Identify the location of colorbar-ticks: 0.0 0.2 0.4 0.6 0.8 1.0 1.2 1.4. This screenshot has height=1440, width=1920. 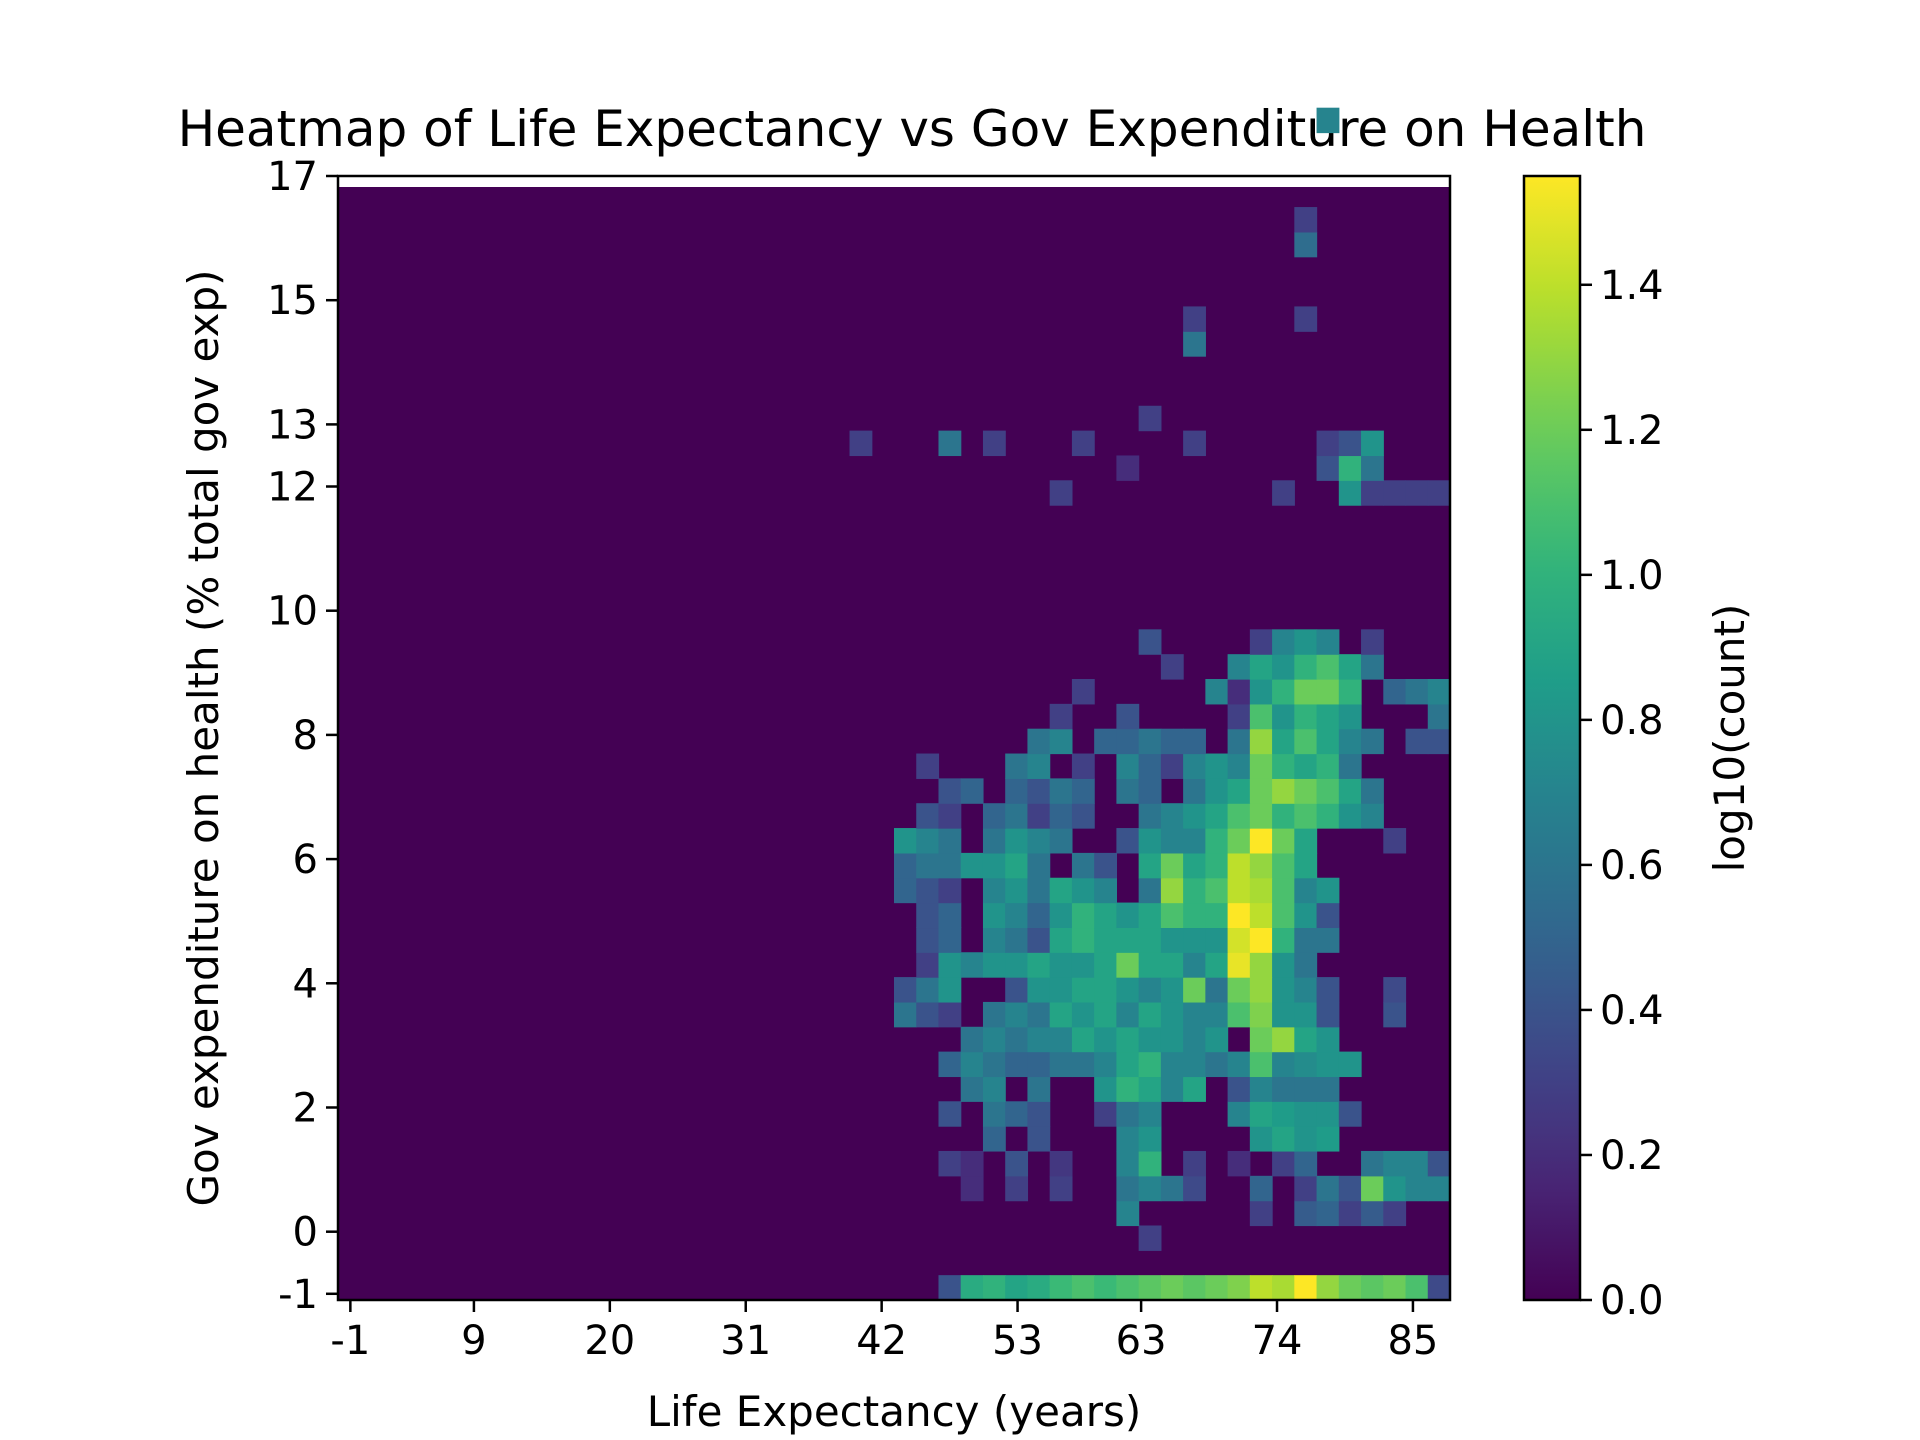
(1622, 793).